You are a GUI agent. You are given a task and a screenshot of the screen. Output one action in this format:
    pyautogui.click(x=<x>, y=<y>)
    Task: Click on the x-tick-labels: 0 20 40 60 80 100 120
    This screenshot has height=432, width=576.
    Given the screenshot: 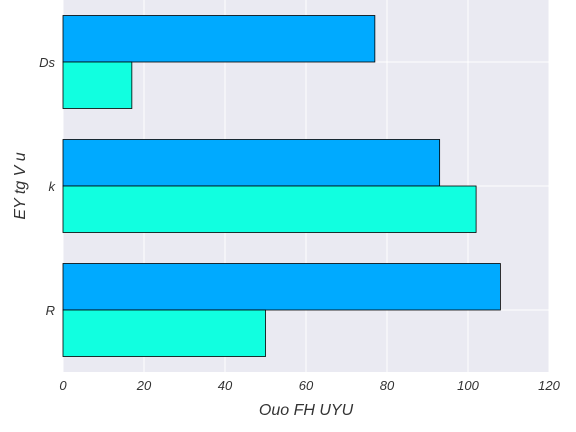 What is the action you would take?
    pyautogui.click(x=309, y=385)
    